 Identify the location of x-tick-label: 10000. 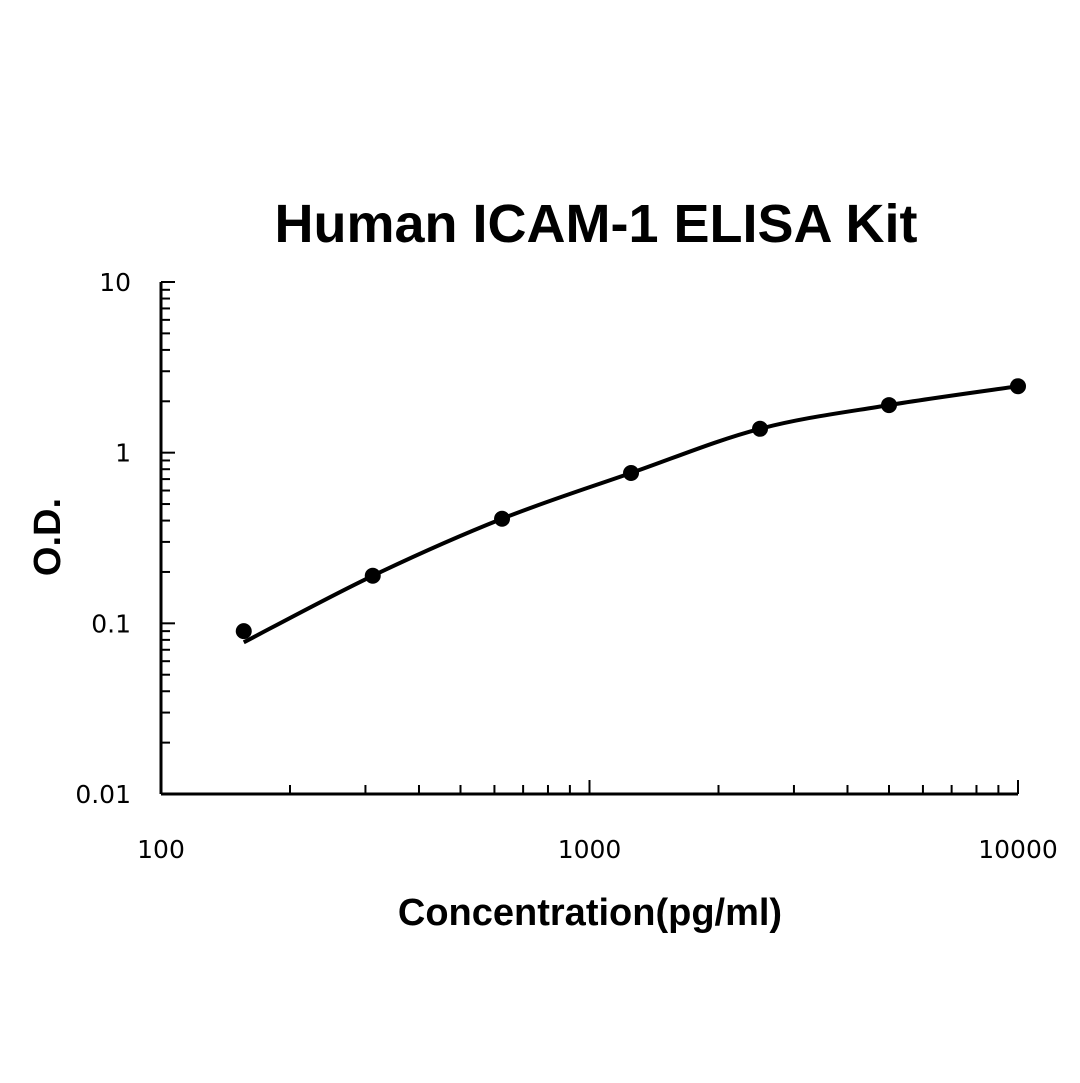
(1018, 849).